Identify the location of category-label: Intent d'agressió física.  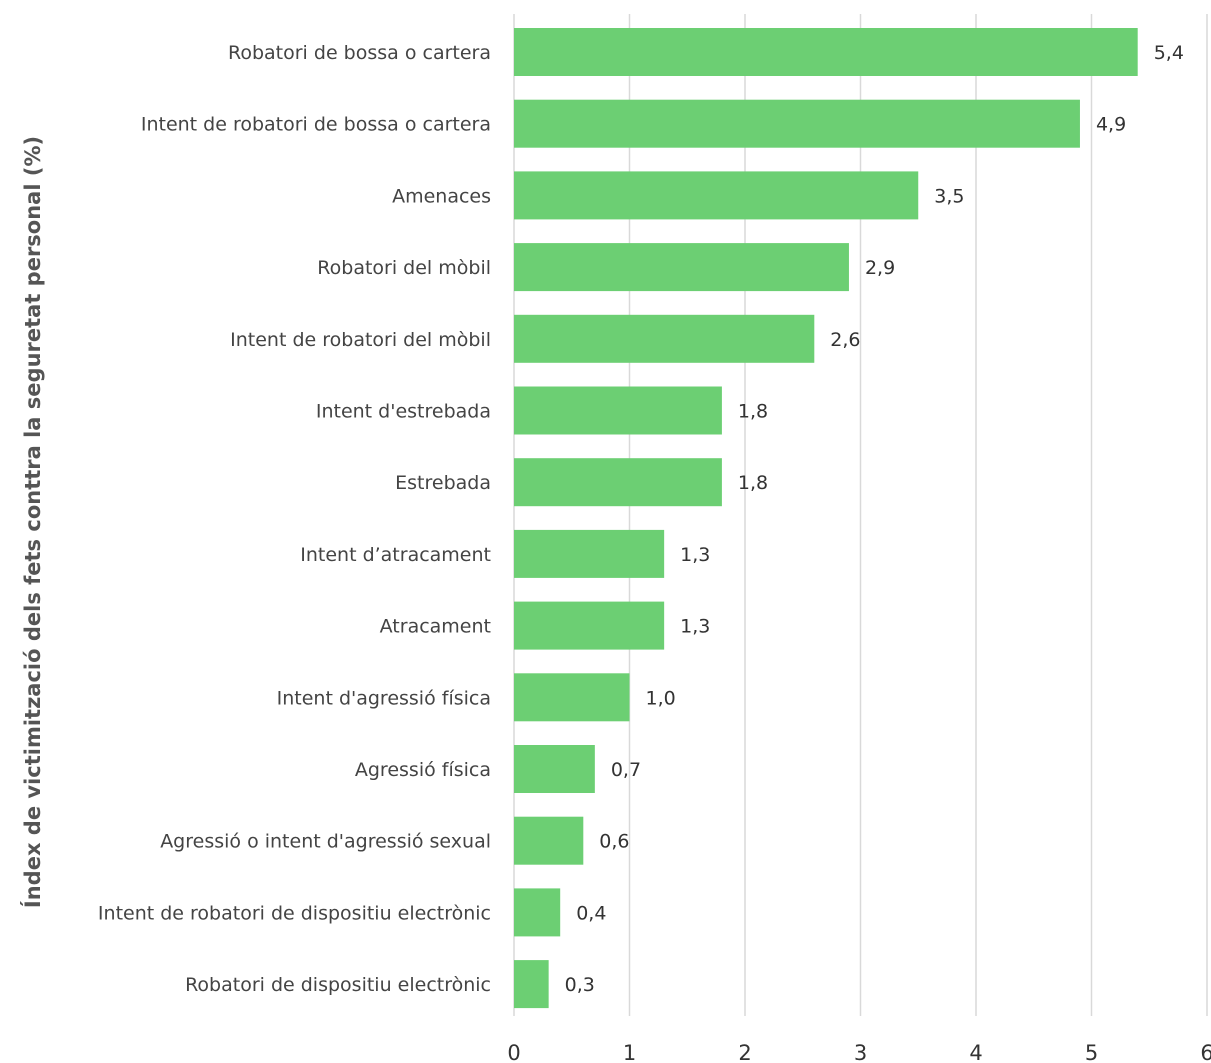
(384, 698).